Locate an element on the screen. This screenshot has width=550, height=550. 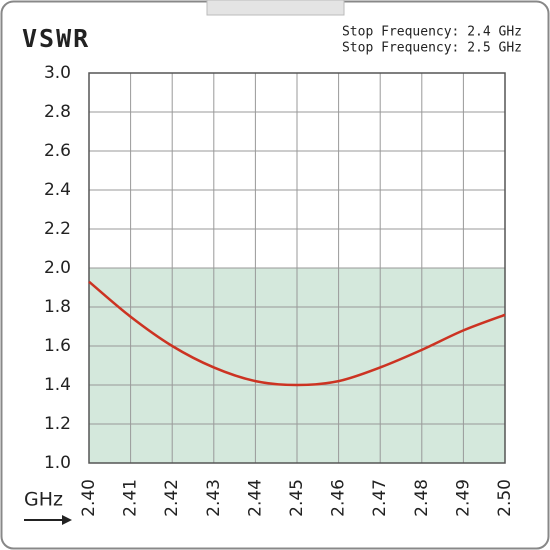
y-tick-label: 1.0 is located at coordinates (57, 463).